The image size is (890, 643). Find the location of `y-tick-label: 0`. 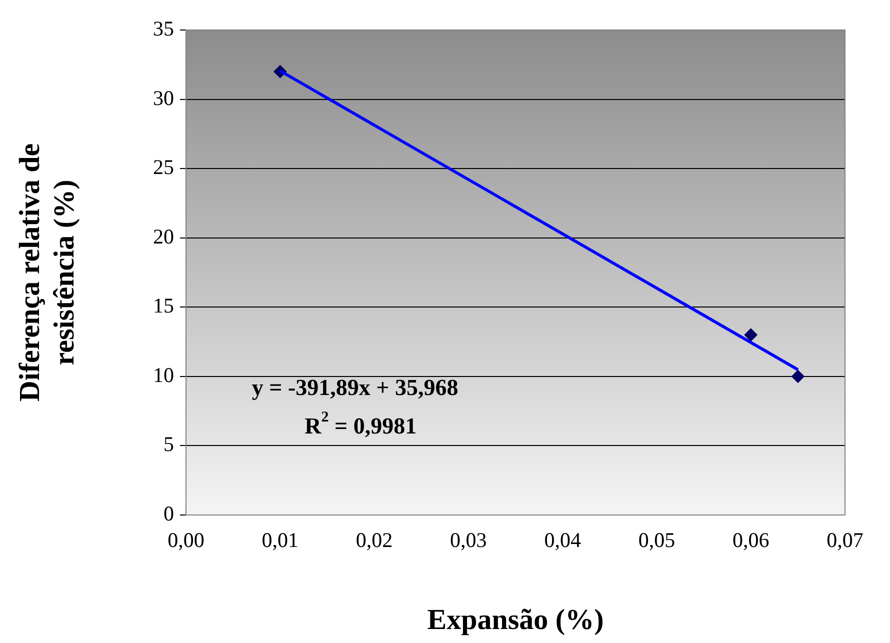

y-tick-label: 0 is located at coordinates (169, 514).